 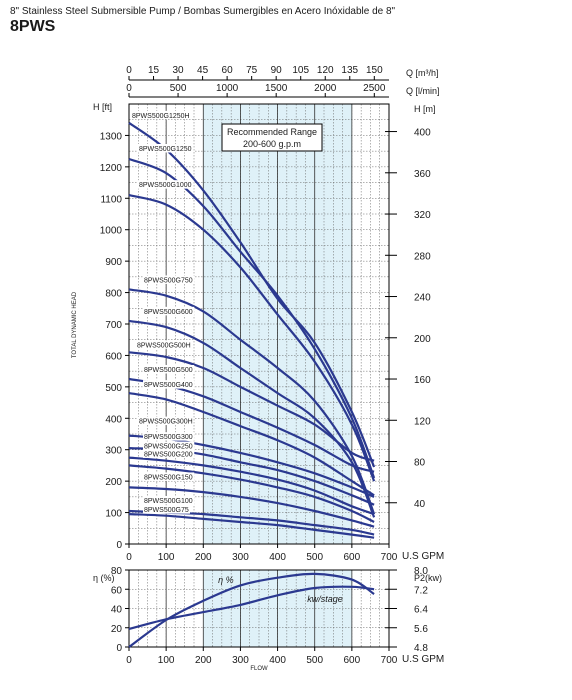 I want to click on power-tick-label: 8.0, so click(x=421, y=571).